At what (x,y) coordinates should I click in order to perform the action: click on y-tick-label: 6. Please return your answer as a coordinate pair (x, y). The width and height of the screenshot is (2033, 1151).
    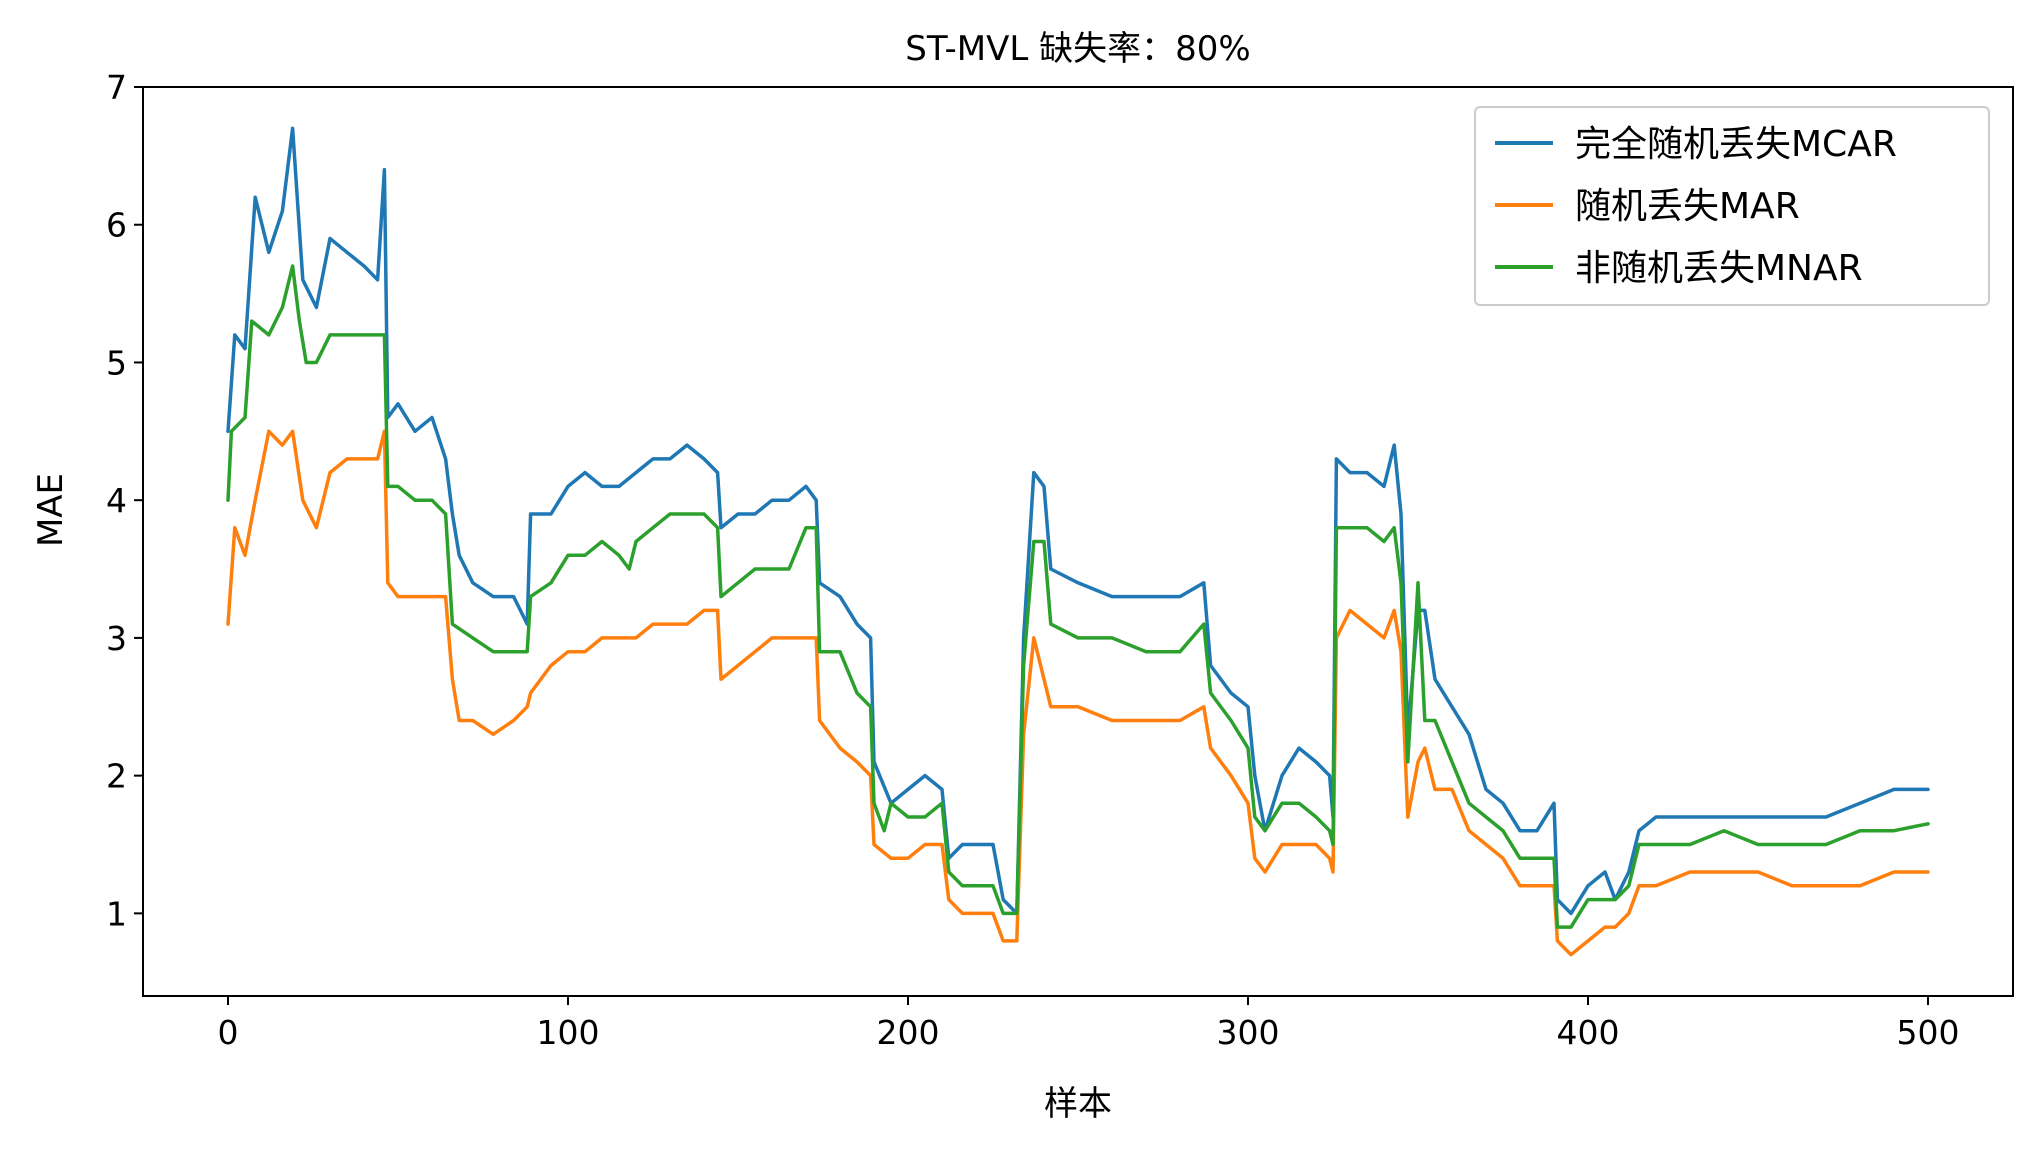
    Looking at the image, I should click on (116, 225).